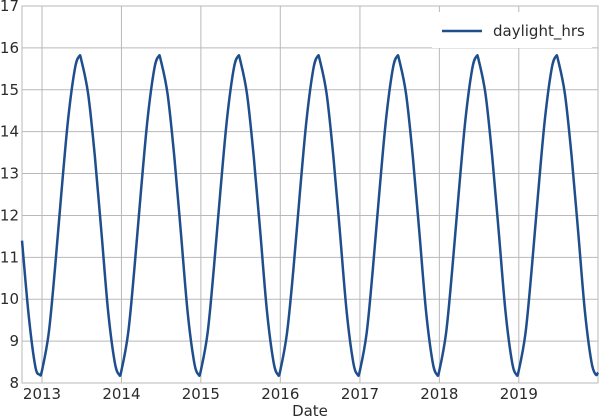 The height and width of the screenshot is (420, 600). Describe the element at coordinates (360, 394) in the screenshot. I see `x-tick-label: 2017` at that location.